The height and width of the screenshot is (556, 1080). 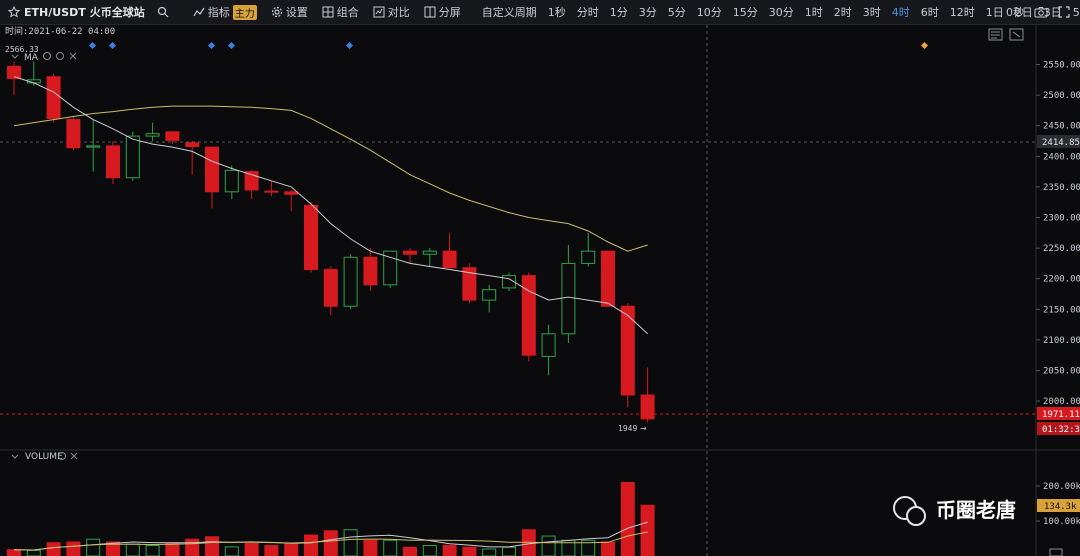 What do you see at coordinates (509, 12) in the screenshot?
I see `custom-period-button: 自定义周期` at bounding box center [509, 12].